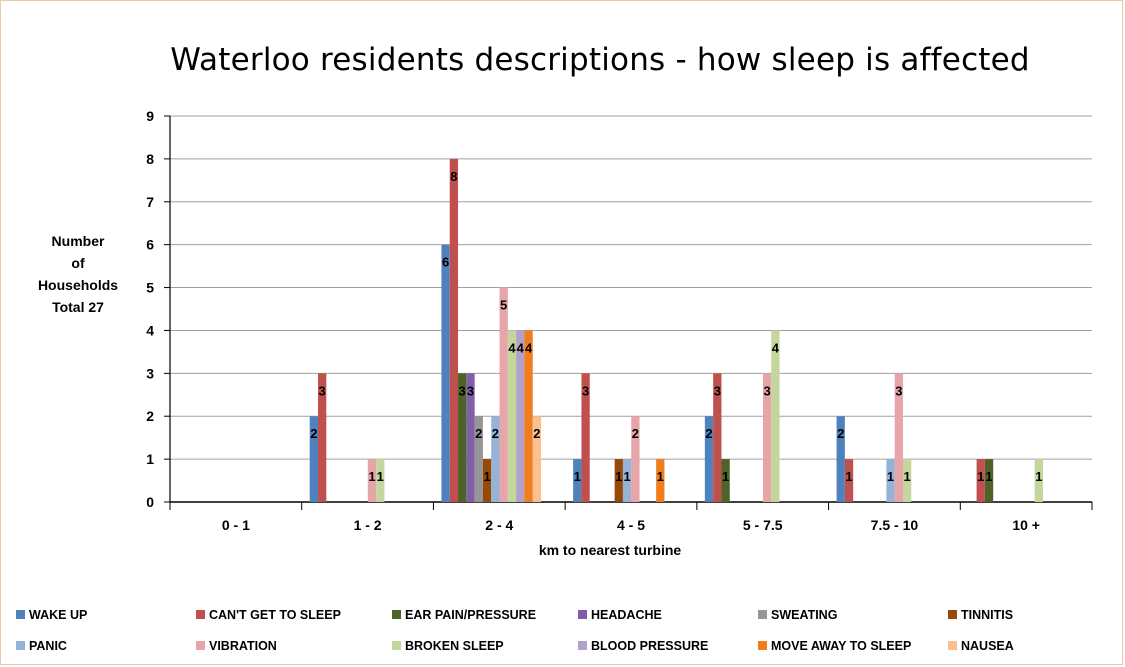 The image size is (1125, 667). I want to click on x-tick-label: 0 - 1, so click(236, 525).